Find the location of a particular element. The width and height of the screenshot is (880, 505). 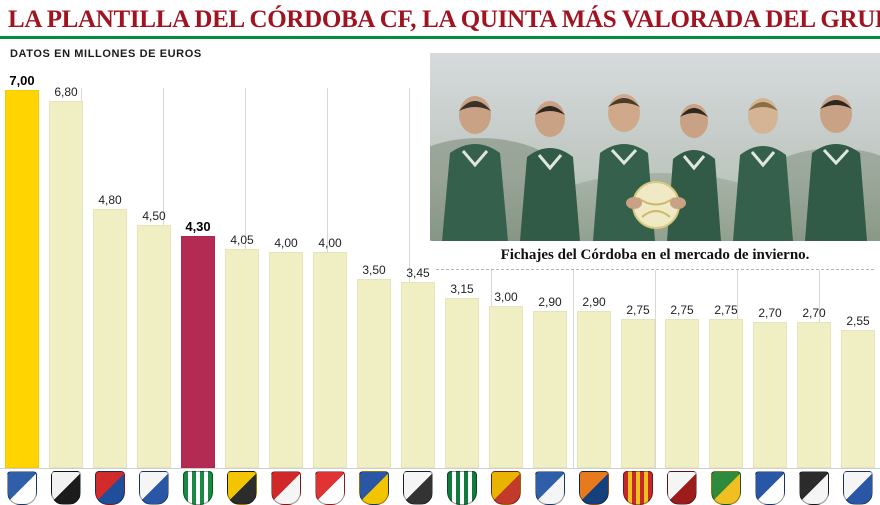

player-figures is located at coordinates (654, 167).